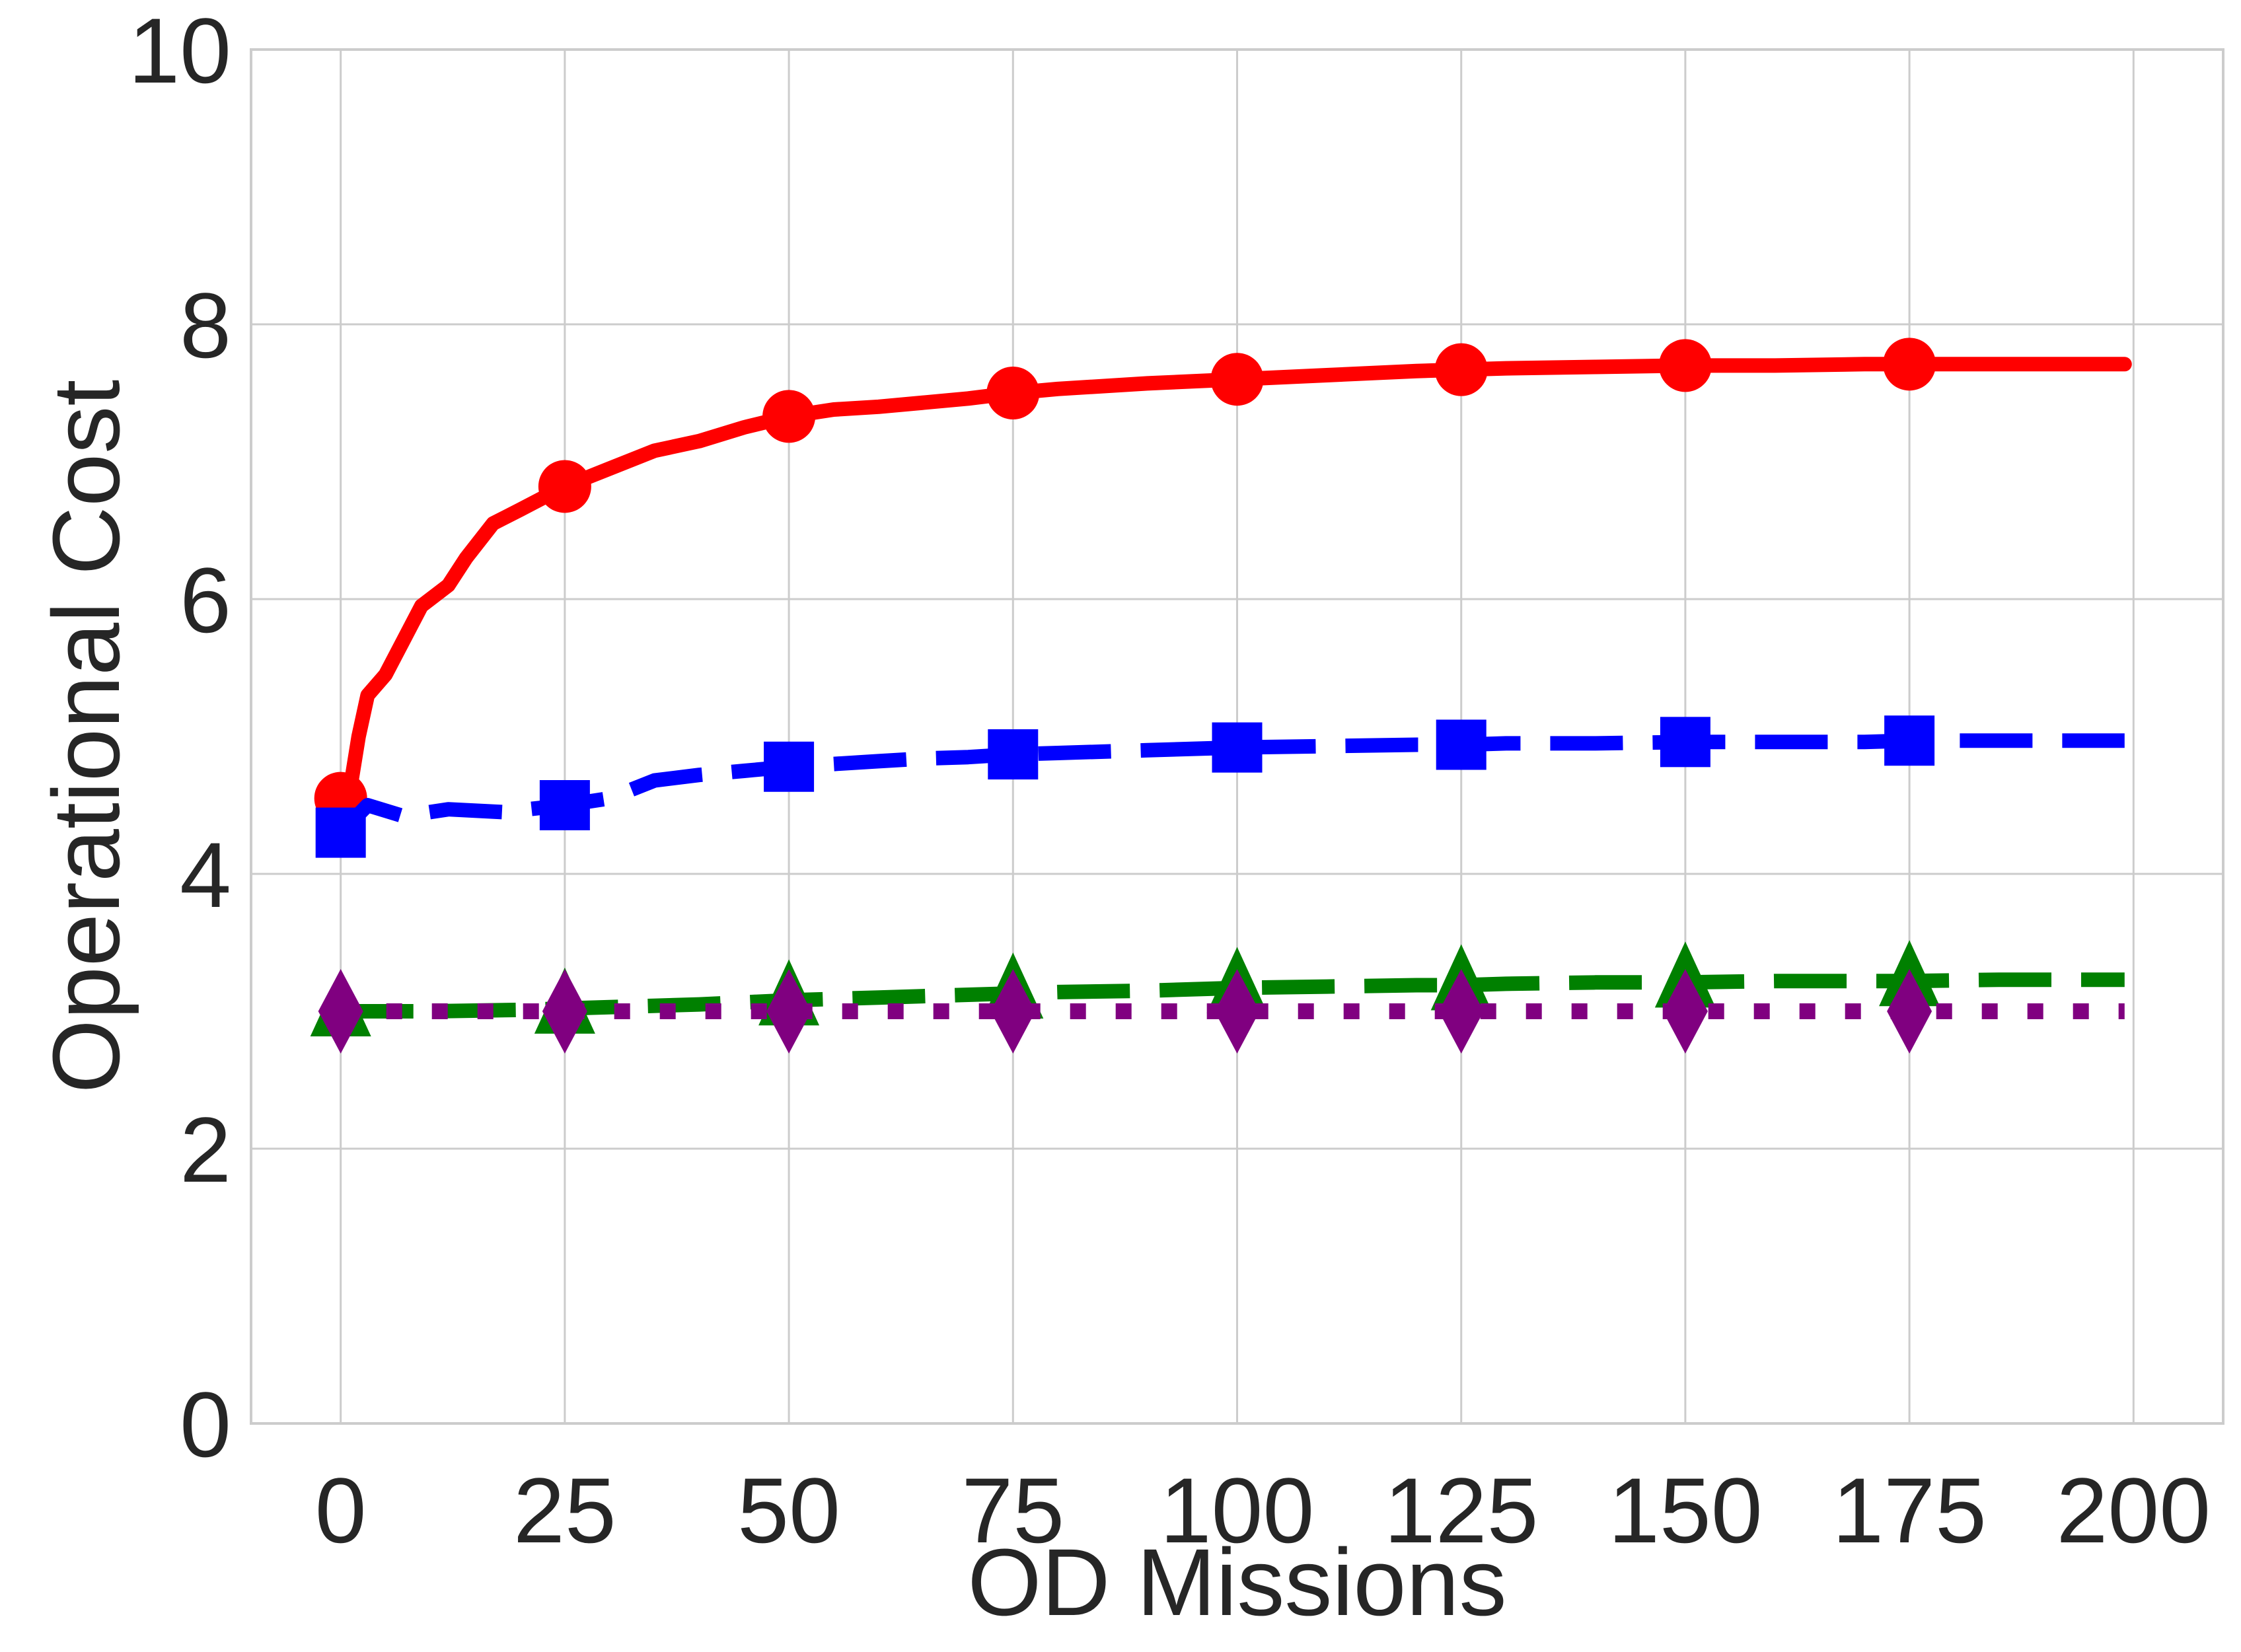  Describe the element at coordinates (1236, 1582) in the screenshot. I see `x-axis-title: OD Missions` at that location.